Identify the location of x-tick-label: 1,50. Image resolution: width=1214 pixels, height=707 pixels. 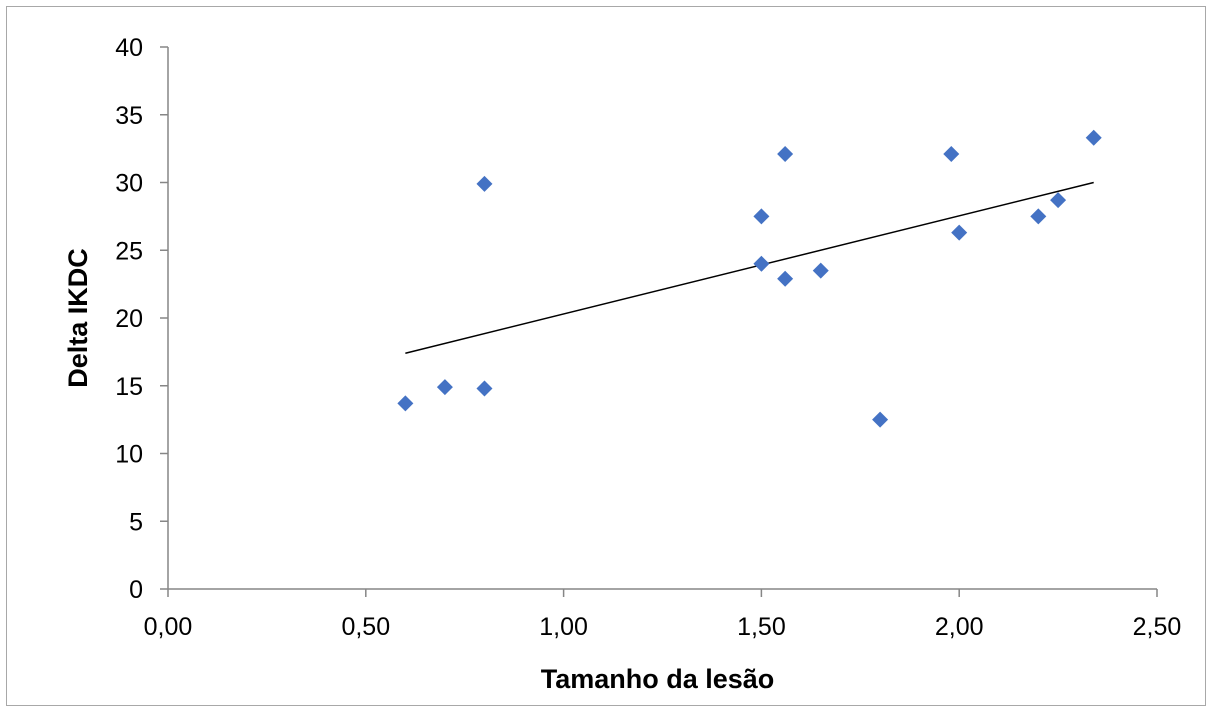
(761, 627).